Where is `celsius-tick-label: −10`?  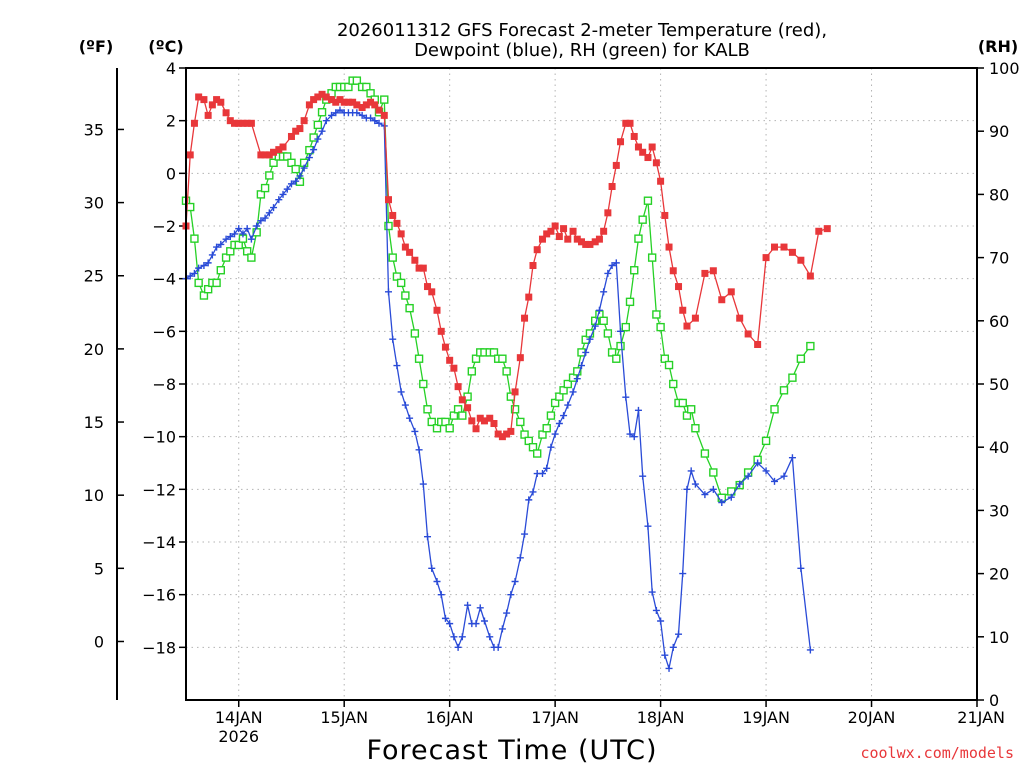
celsius-tick-label: −10 is located at coordinates (159, 437).